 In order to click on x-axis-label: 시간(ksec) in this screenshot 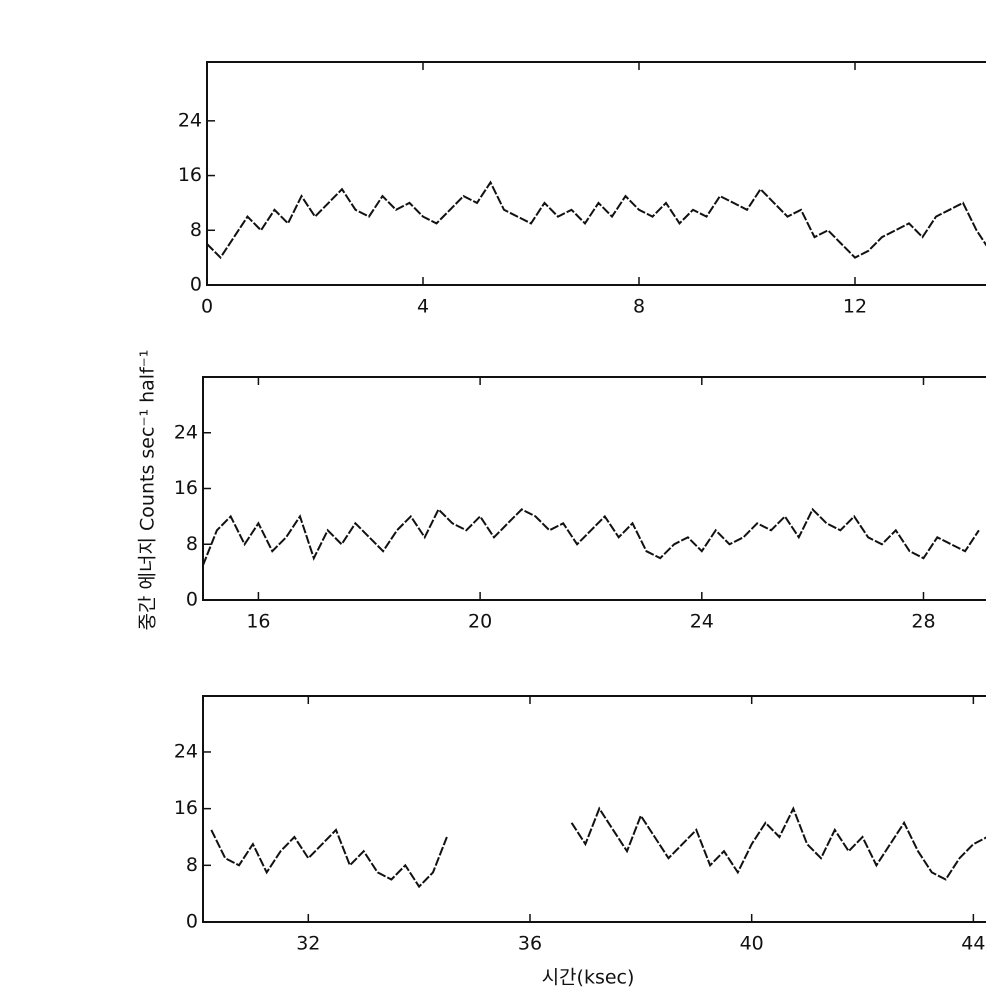, I will do `click(588, 978)`.